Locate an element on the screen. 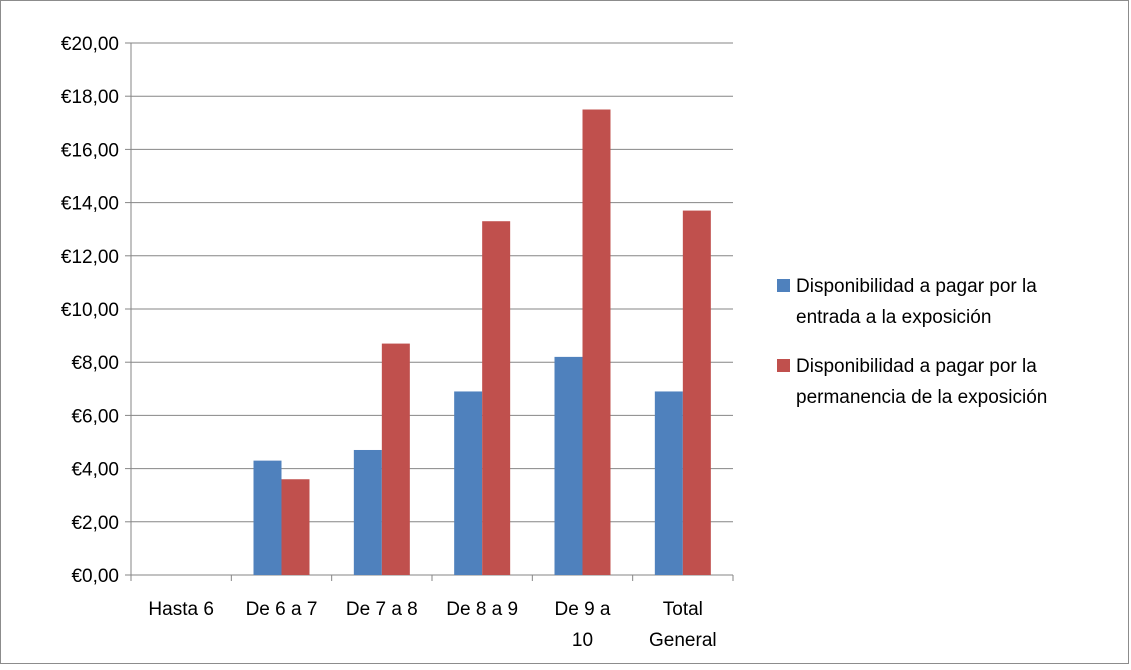  legend-label: entrada a la exposición is located at coordinates (893, 317).